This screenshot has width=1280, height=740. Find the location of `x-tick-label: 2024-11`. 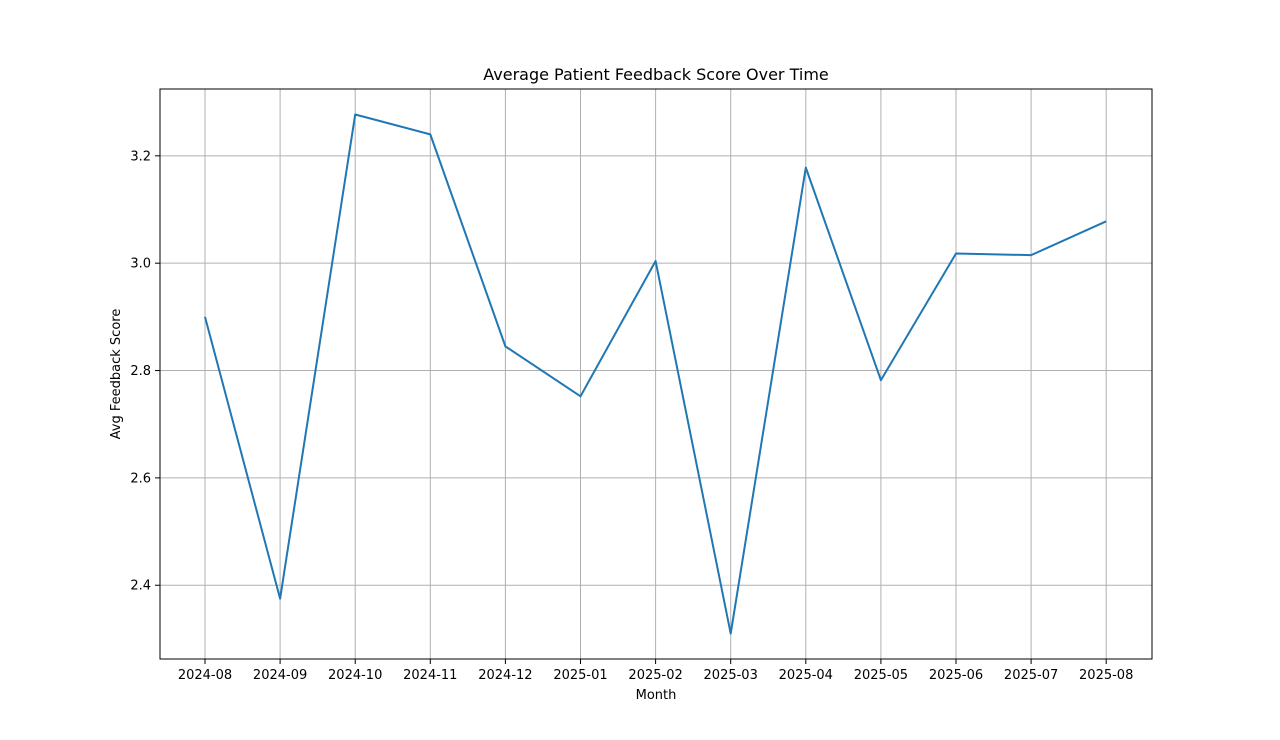

x-tick-label: 2024-11 is located at coordinates (430, 675).